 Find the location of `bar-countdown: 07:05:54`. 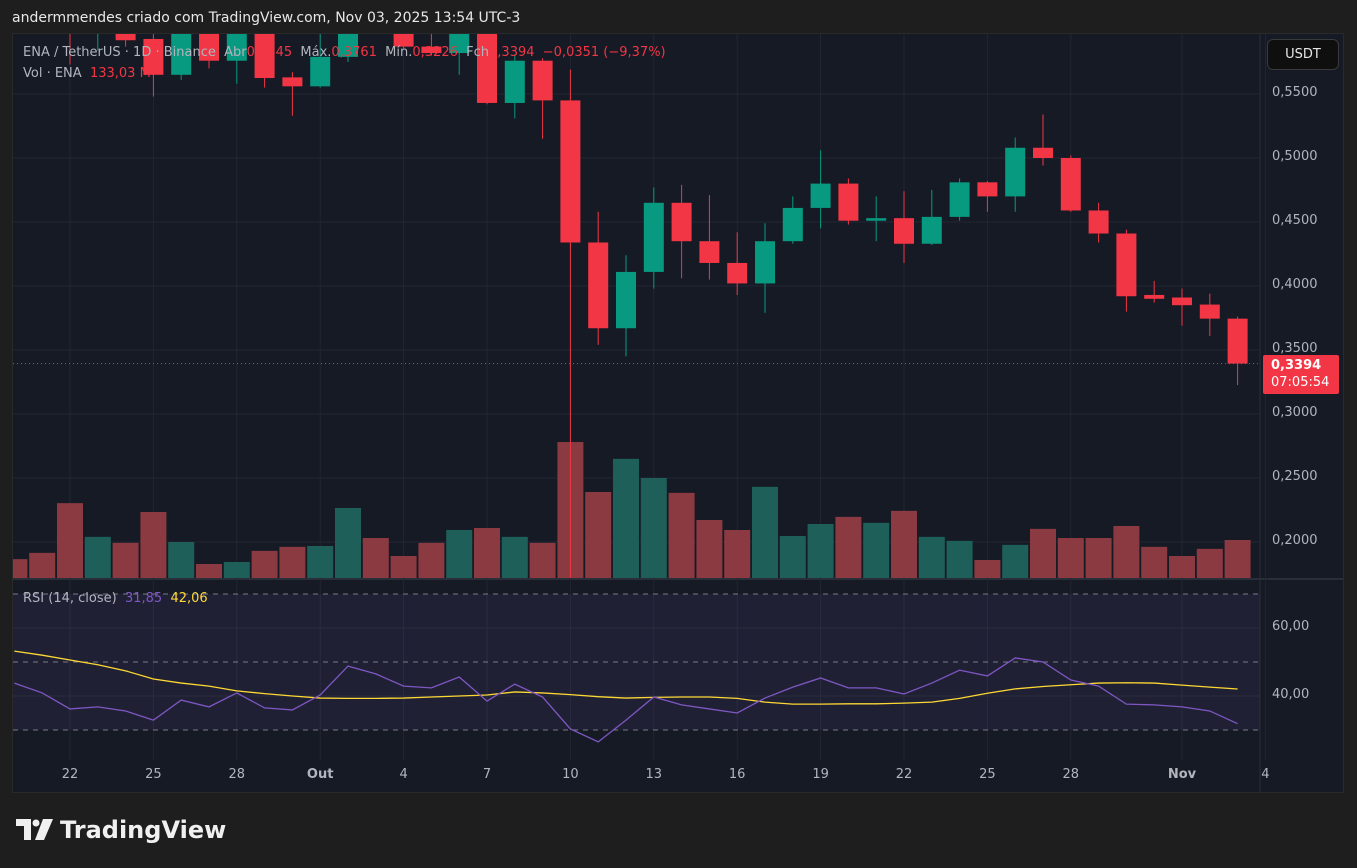

bar-countdown: 07:05:54 is located at coordinates (1300, 382).